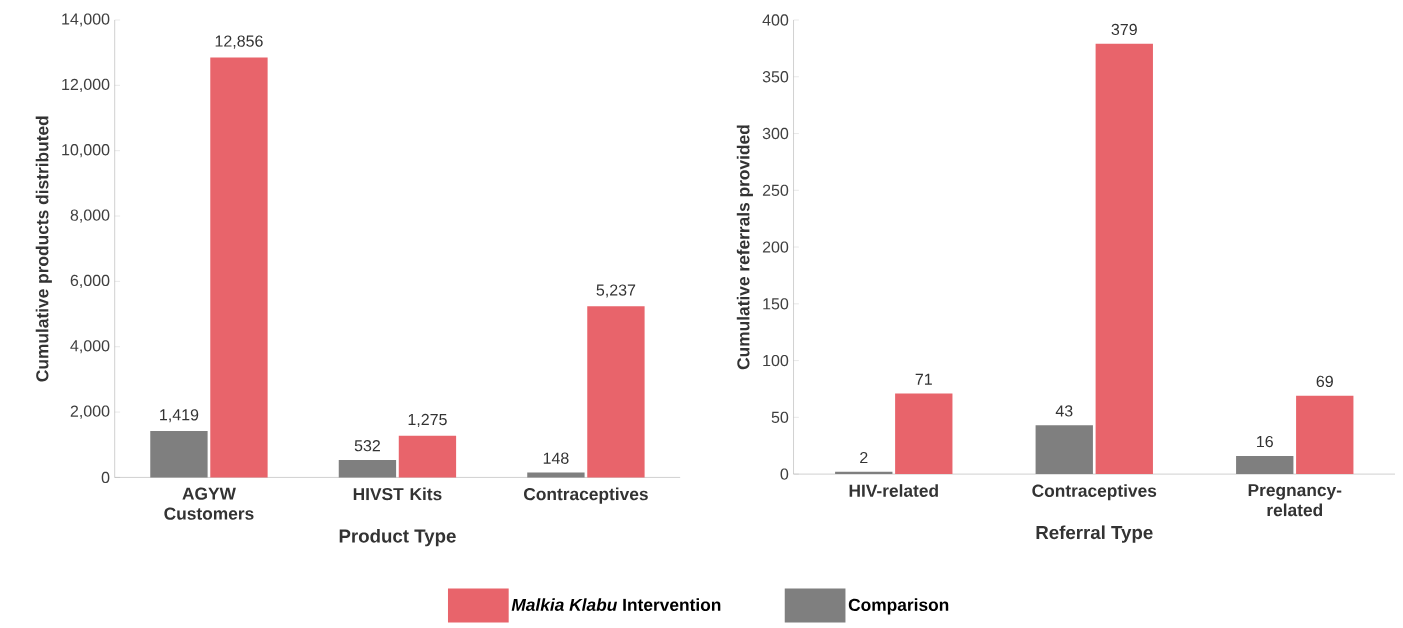 The height and width of the screenshot is (628, 1403). What do you see at coordinates (90, 412) in the screenshot?
I see `y-tick-label: 2,000` at bounding box center [90, 412].